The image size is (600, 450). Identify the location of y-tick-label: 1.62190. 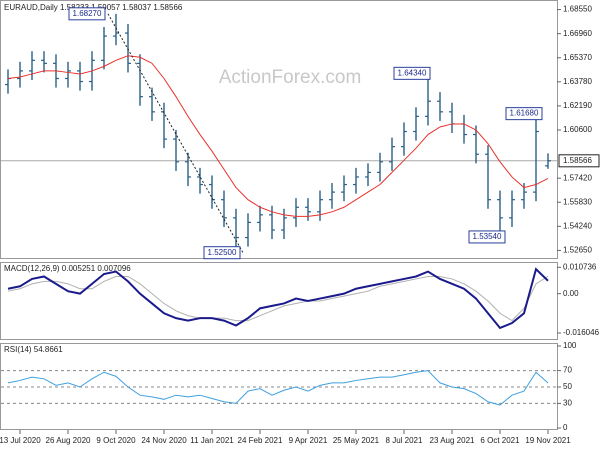
(577, 105).